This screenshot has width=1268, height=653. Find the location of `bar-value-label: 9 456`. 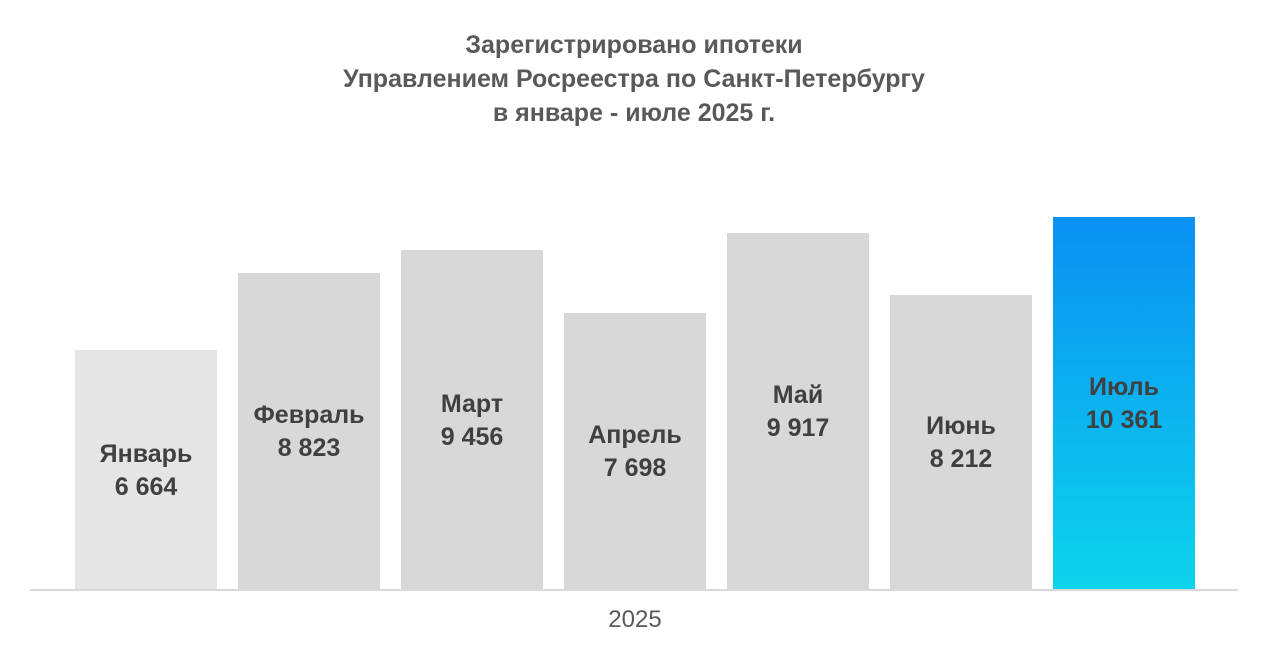

bar-value-label: 9 456 is located at coordinates (472, 436).